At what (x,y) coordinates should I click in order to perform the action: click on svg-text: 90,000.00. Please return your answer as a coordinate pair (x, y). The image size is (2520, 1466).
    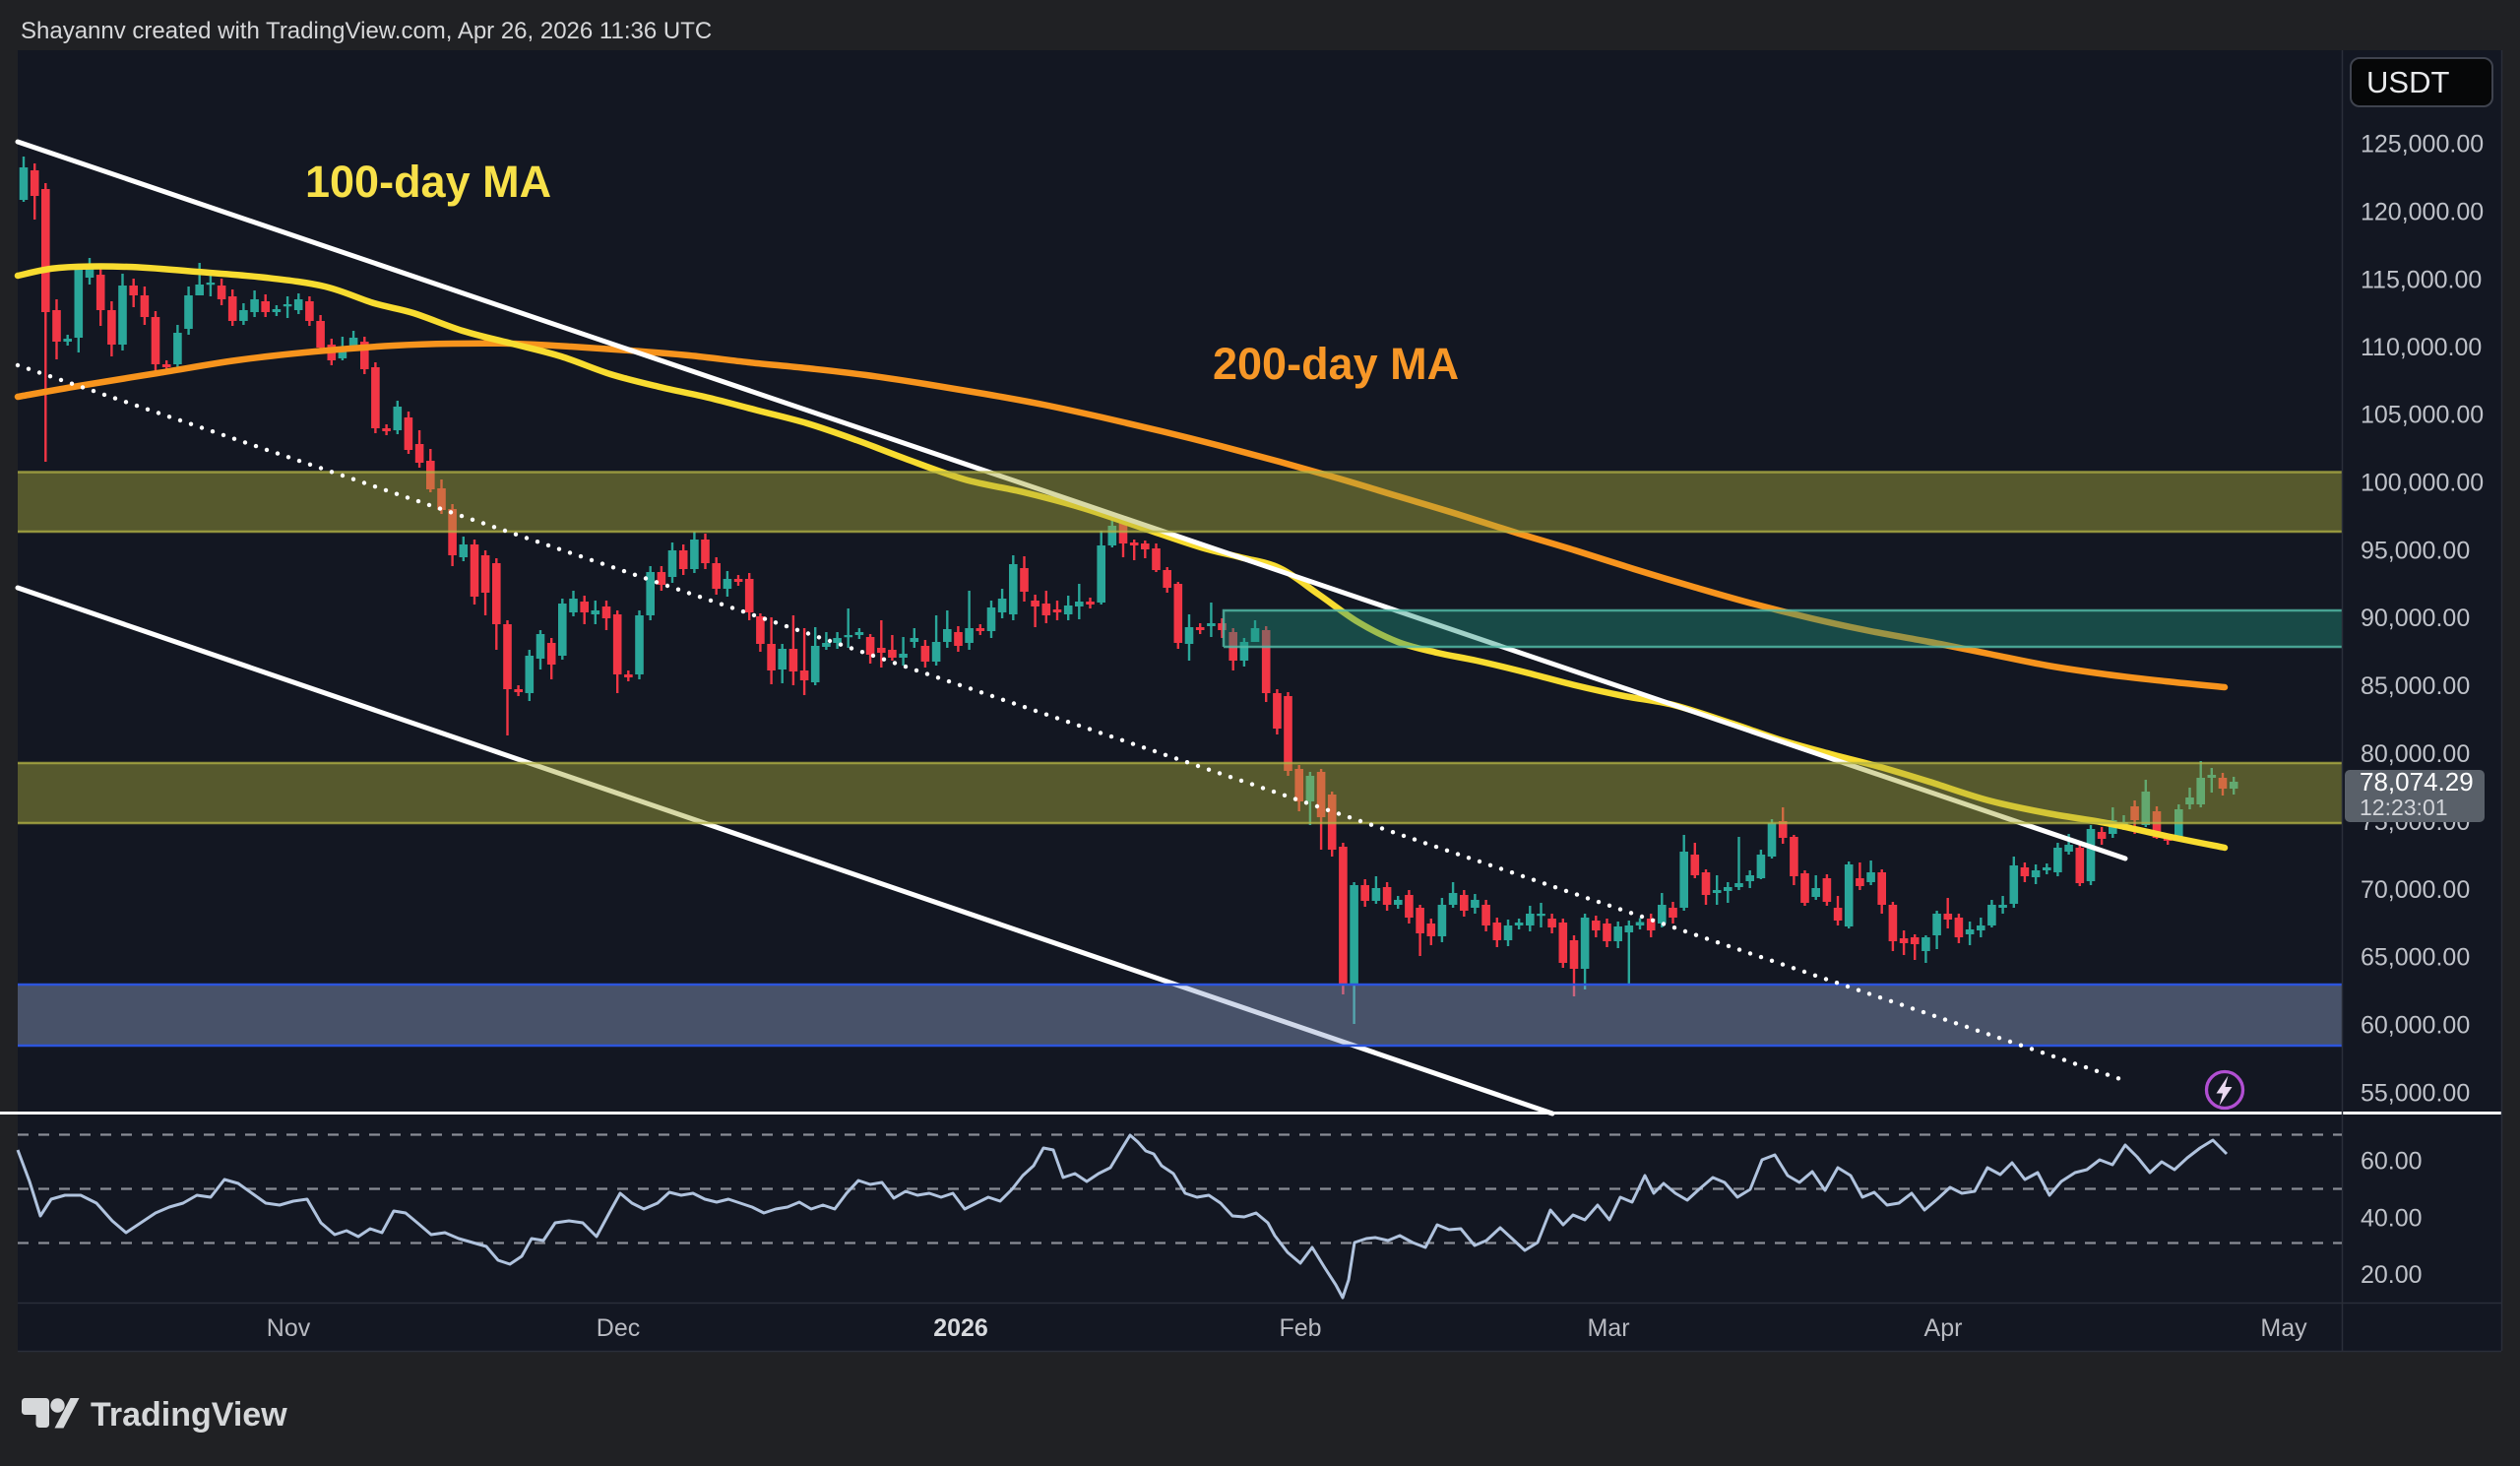
    Looking at the image, I should click on (2415, 618).